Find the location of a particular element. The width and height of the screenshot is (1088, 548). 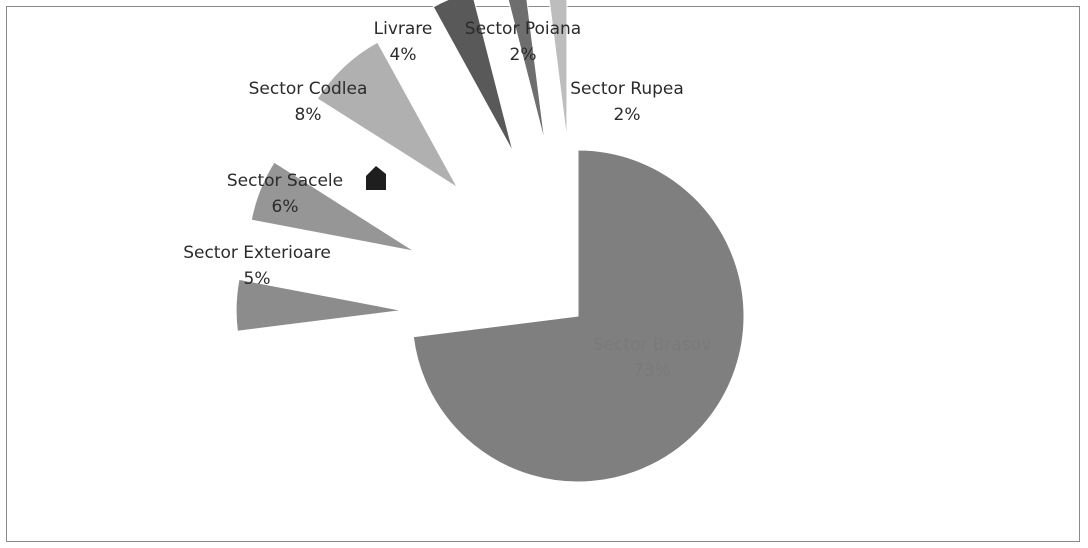

slice-pct-livrare: 4% is located at coordinates (403, 55).